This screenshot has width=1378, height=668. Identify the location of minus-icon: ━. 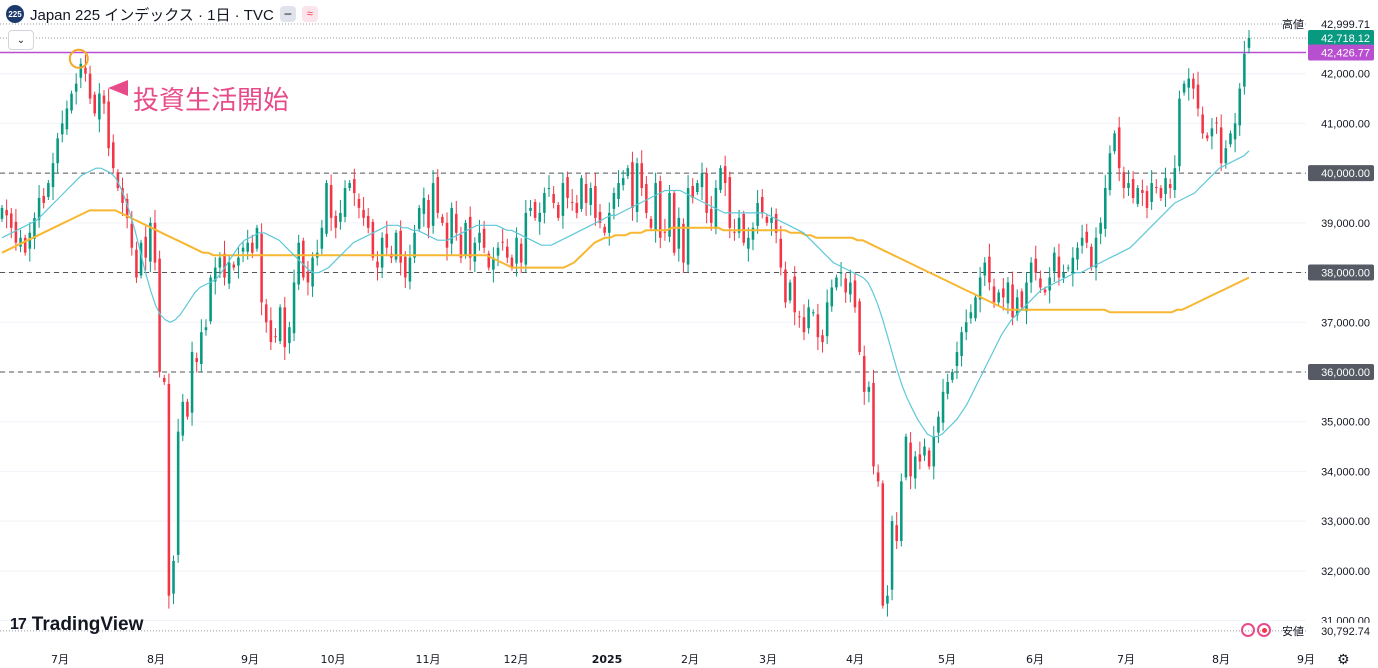
(287, 14).